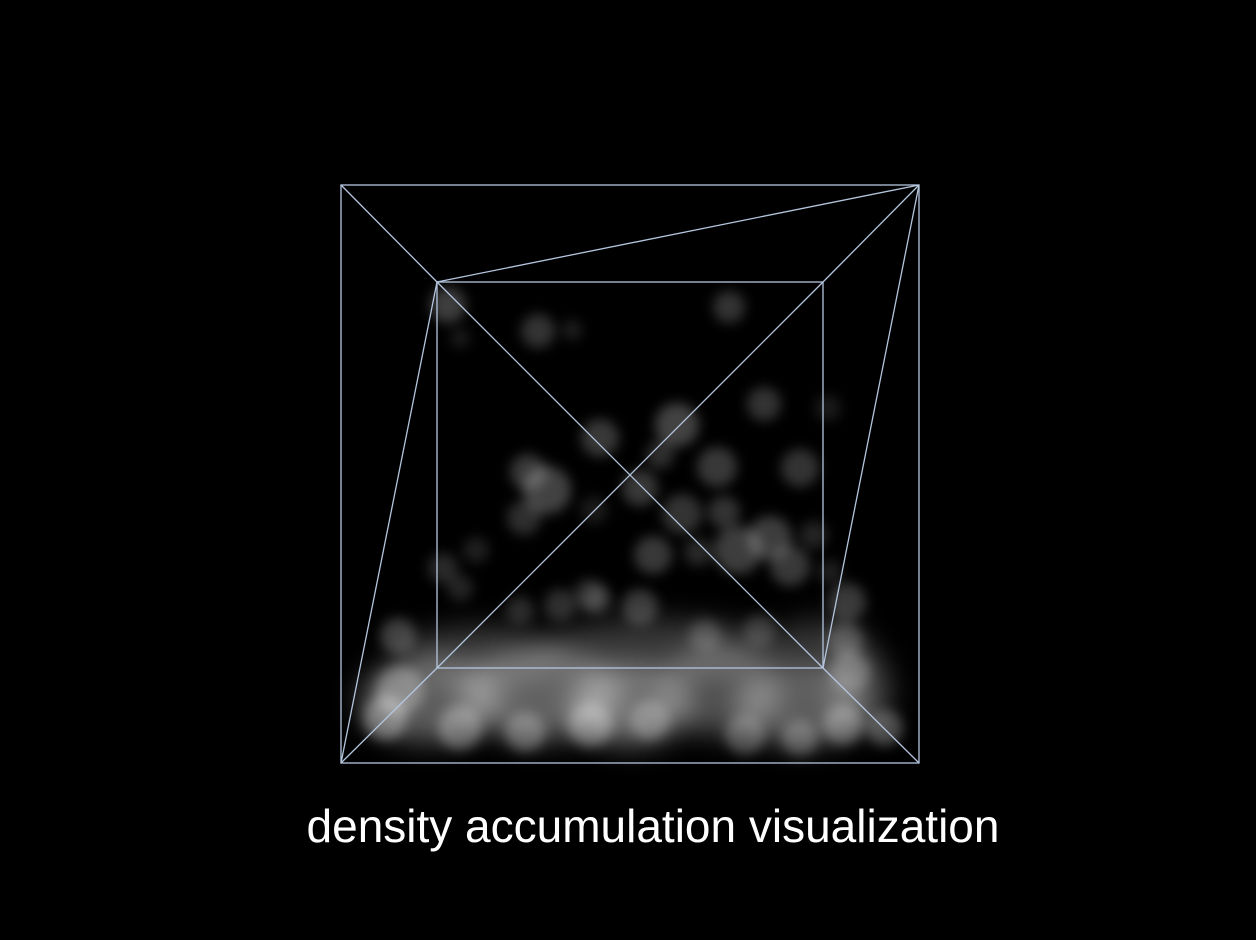 This screenshot has height=940, width=1256. I want to click on diagonal-right, so click(871, 426).